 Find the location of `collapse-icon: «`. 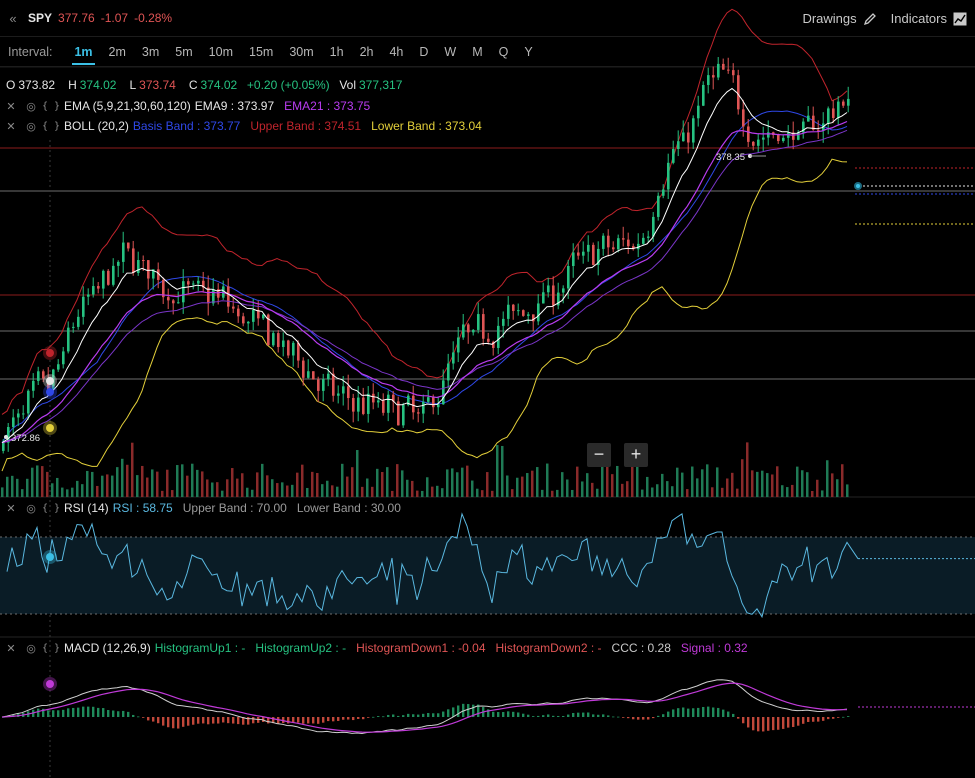

collapse-icon: « is located at coordinates (13, 18).